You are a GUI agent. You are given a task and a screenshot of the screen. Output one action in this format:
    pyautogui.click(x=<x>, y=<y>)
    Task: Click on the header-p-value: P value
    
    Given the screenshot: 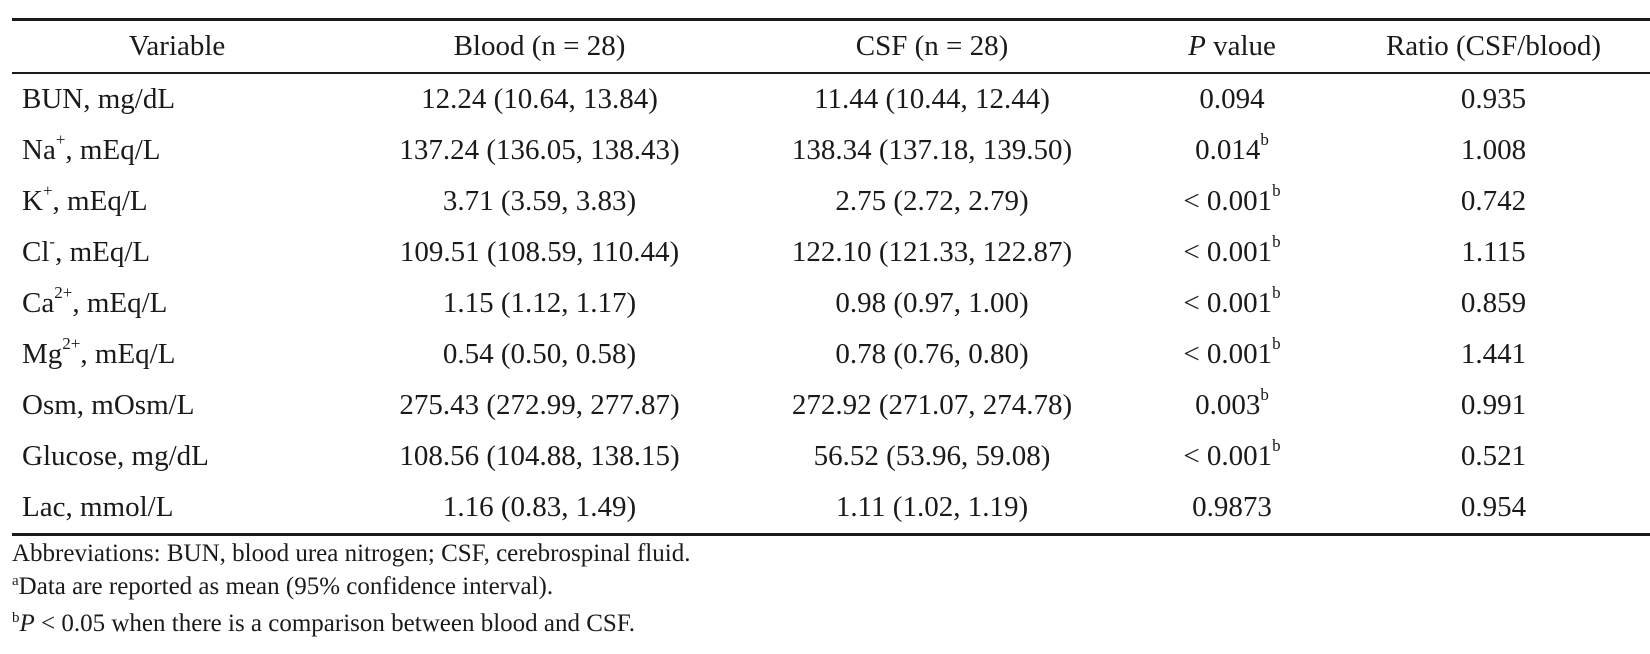 What is the action you would take?
    pyautogui.click(x=1232, y=47)
    